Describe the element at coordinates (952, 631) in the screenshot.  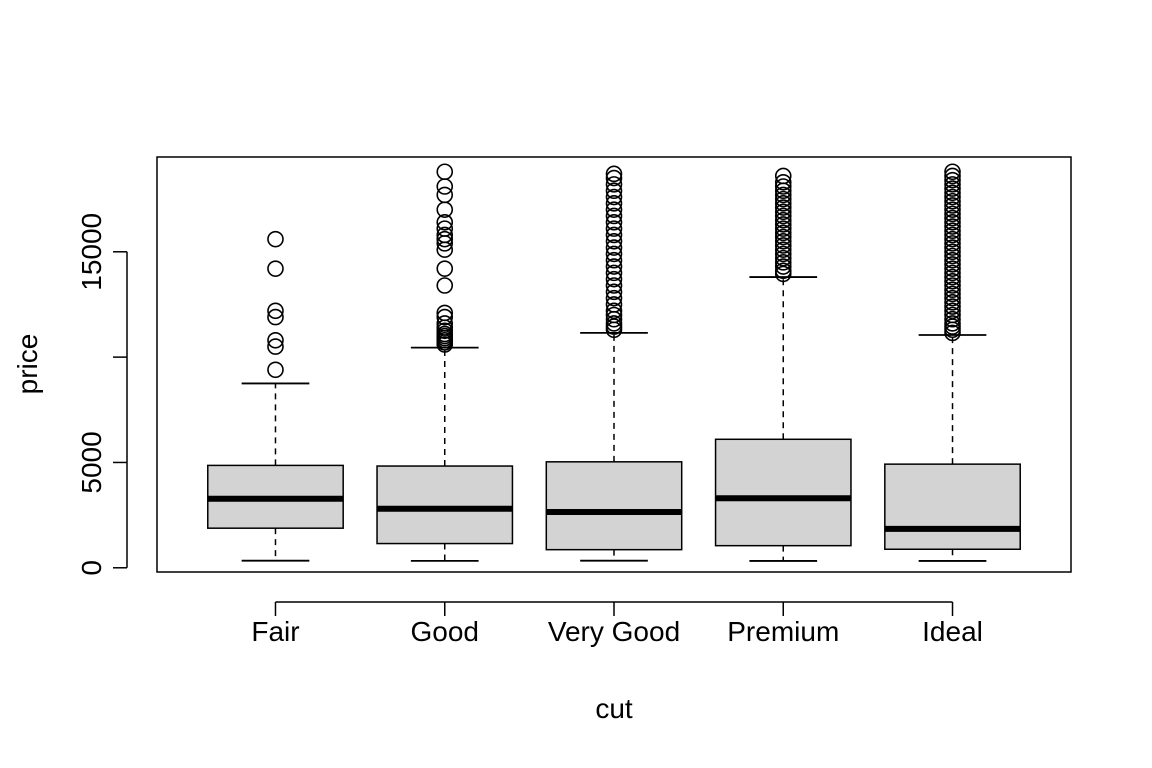
I see `x-tick-label: Ideal` at that location.